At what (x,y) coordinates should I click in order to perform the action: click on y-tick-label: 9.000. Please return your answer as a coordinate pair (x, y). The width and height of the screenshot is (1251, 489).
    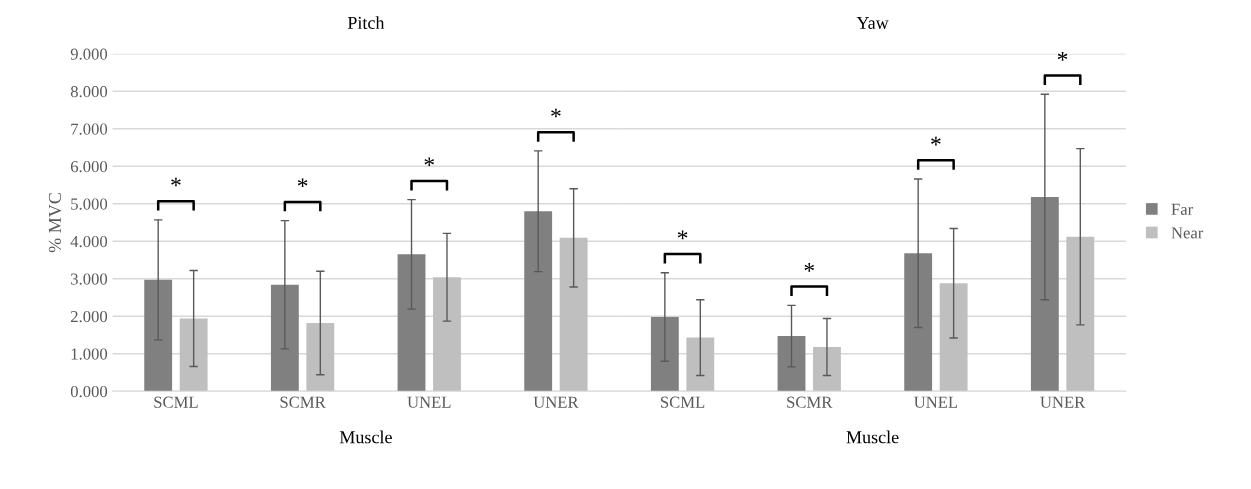
    Looking at the image, I should click on (89, 54).